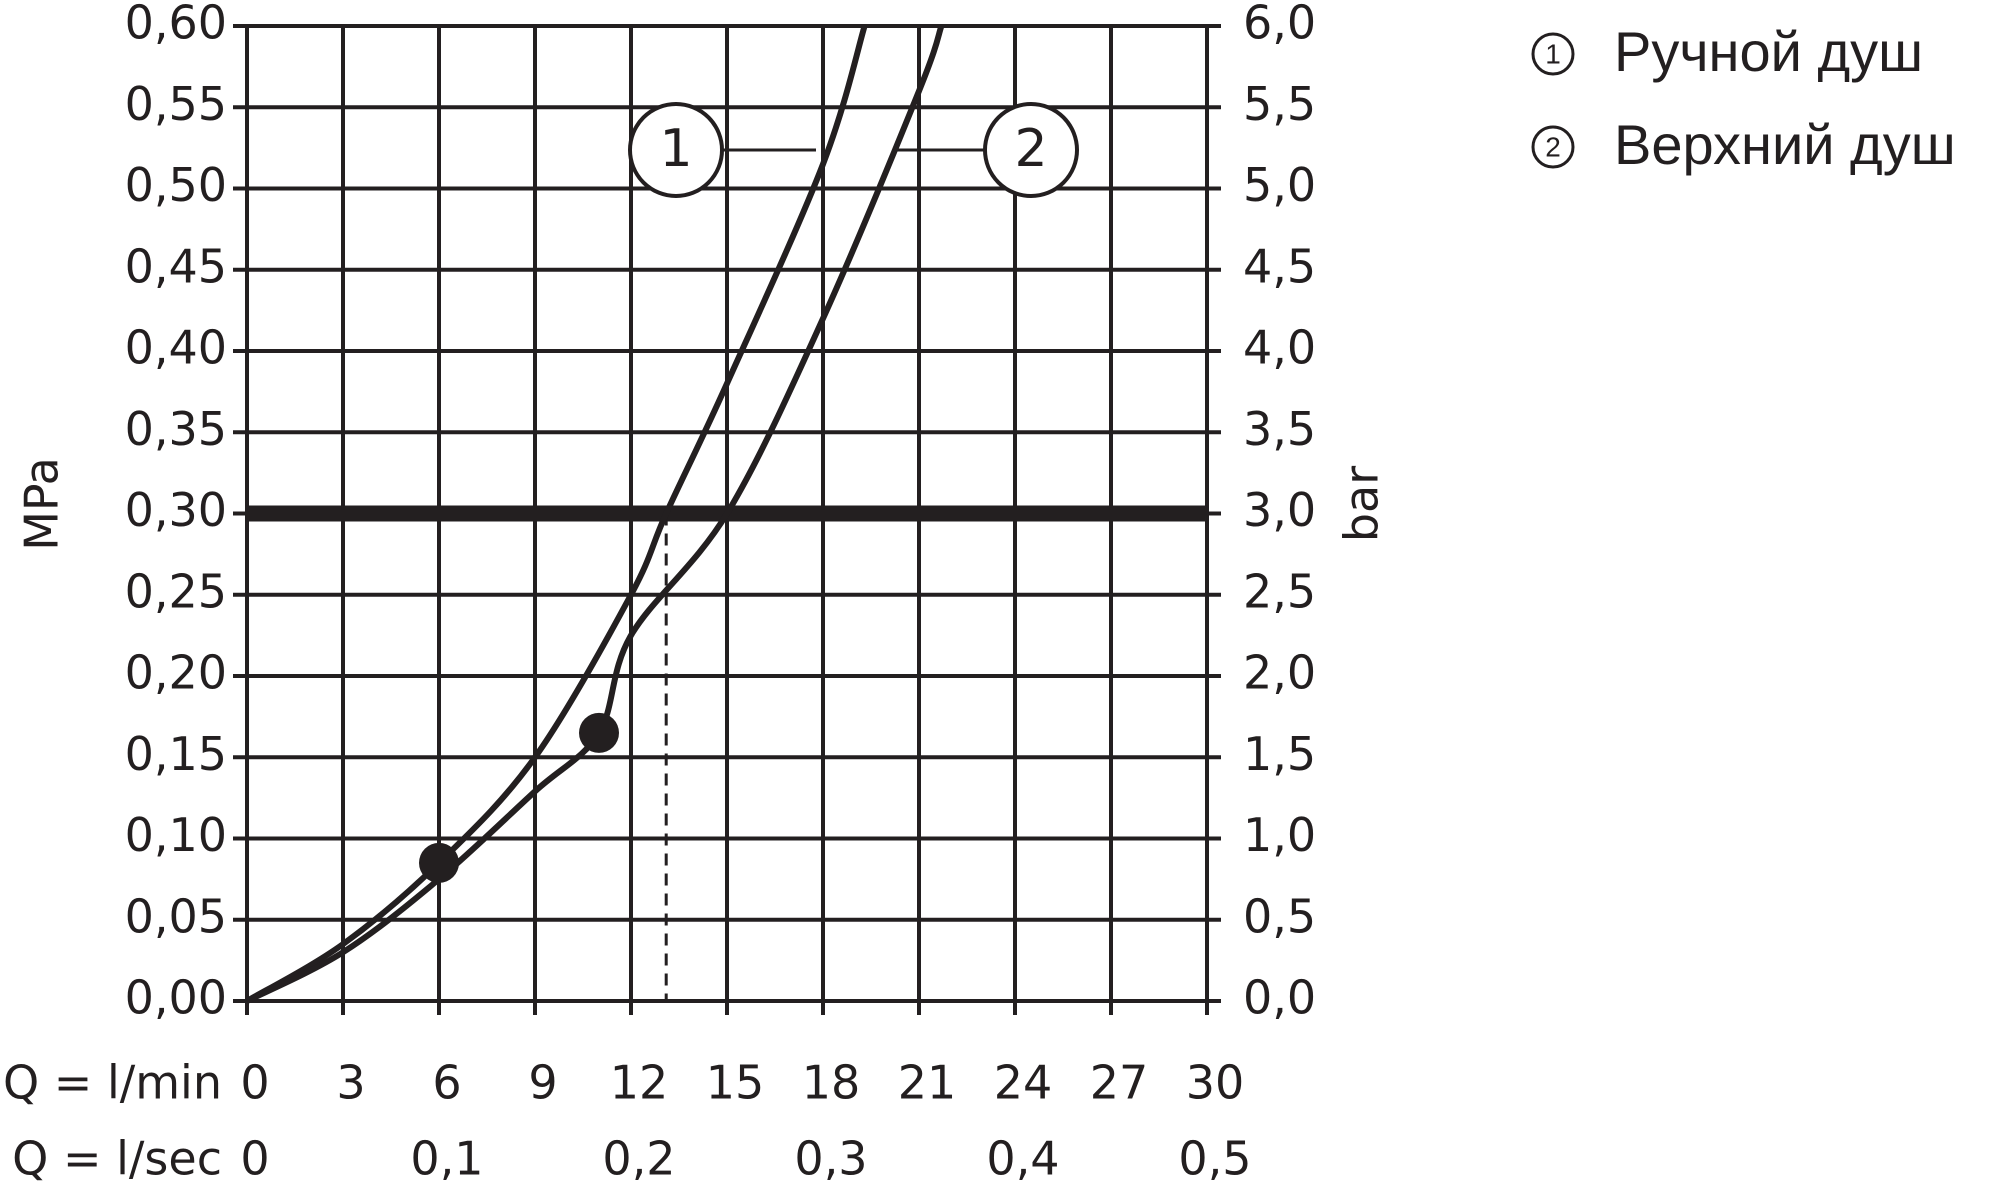 This screenshot has height=1191, width=2000. Describe the element at coordinates (112, 1083) in the screenshot. I see `x-axis-label: Q = l/min` at that location.